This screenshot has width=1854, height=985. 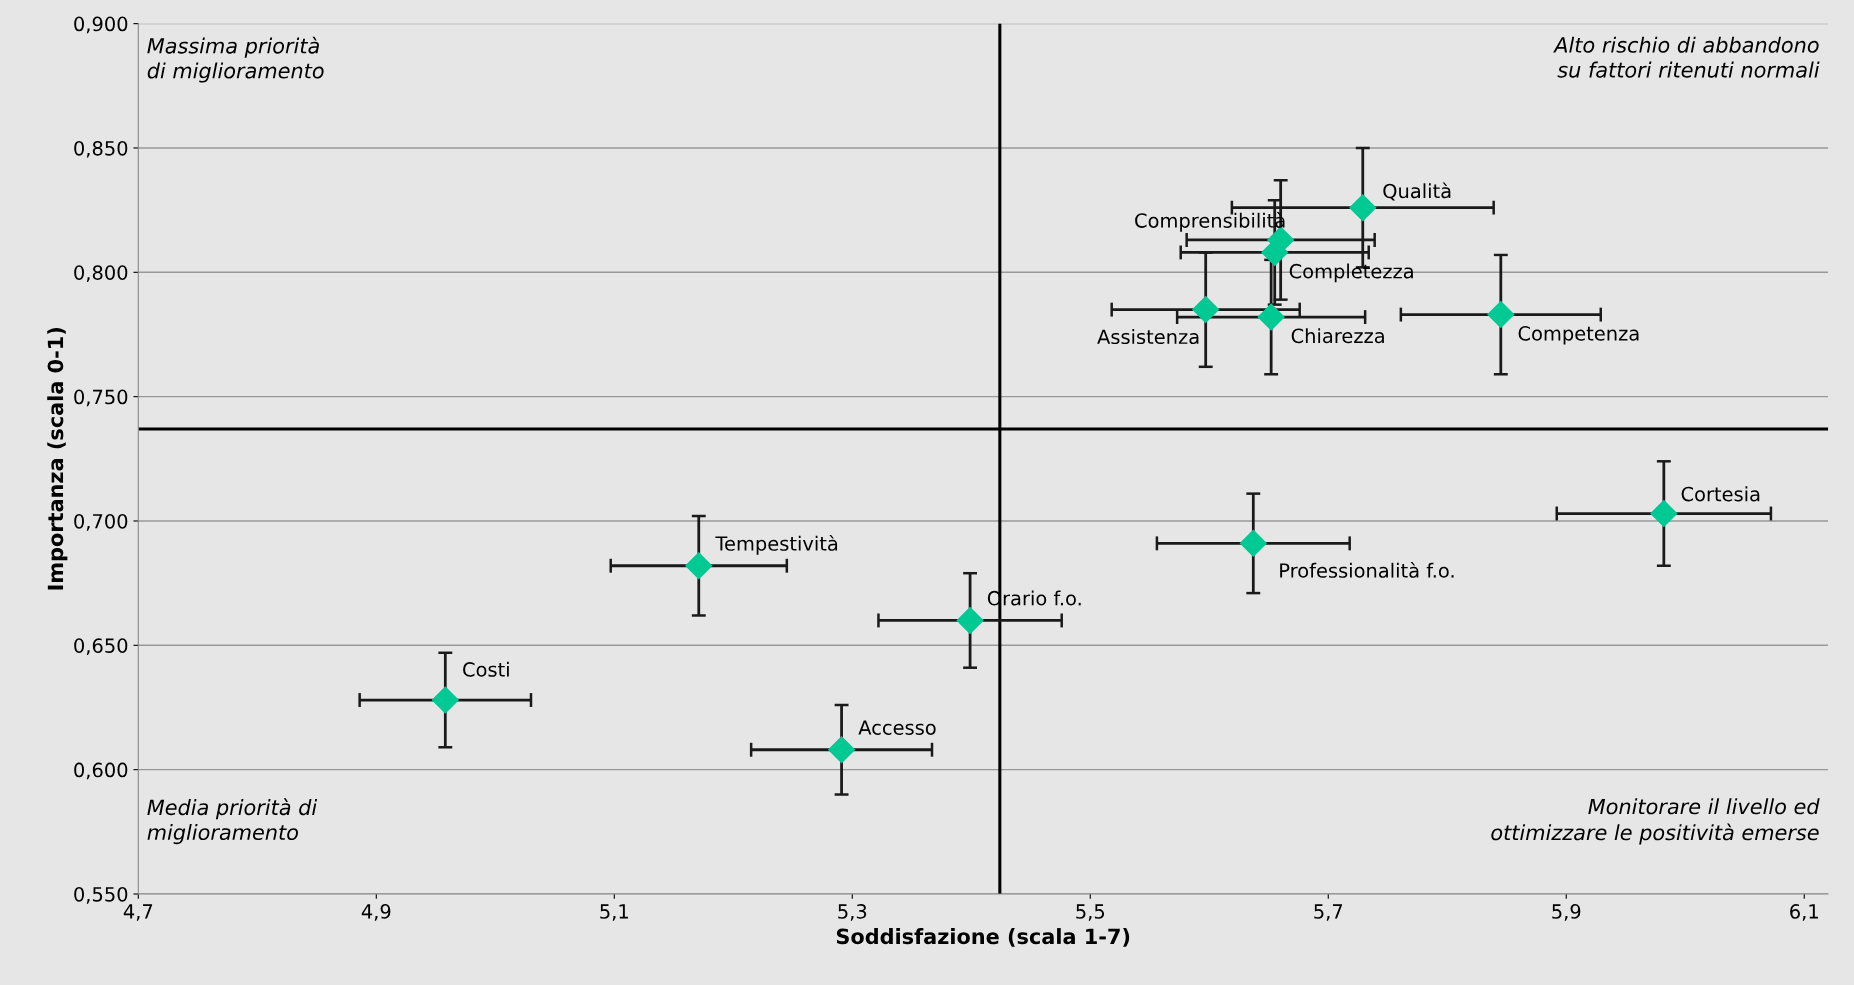 What do you see at coordinates (101, 25) in the screenshot?
I see `y-tick-label: 0,900` at bounding box center [101, 25].